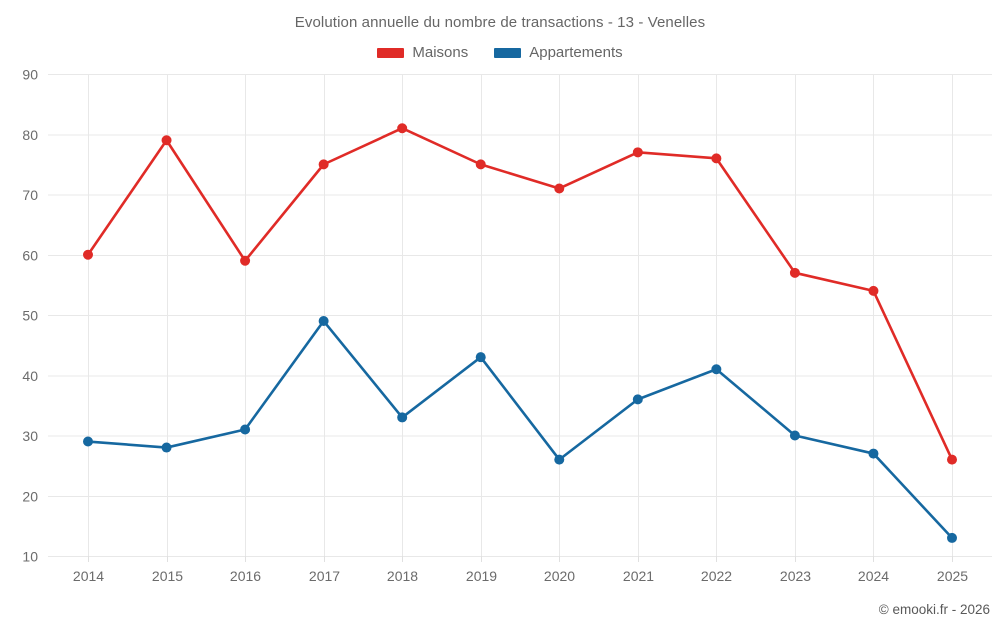 This screenshot has width=1000, height=625. What do you see at coordinates (88, 441) in the screenshot?
I see `data-point: 2014 — Appartements: 29` at bounding box center [88, 441].